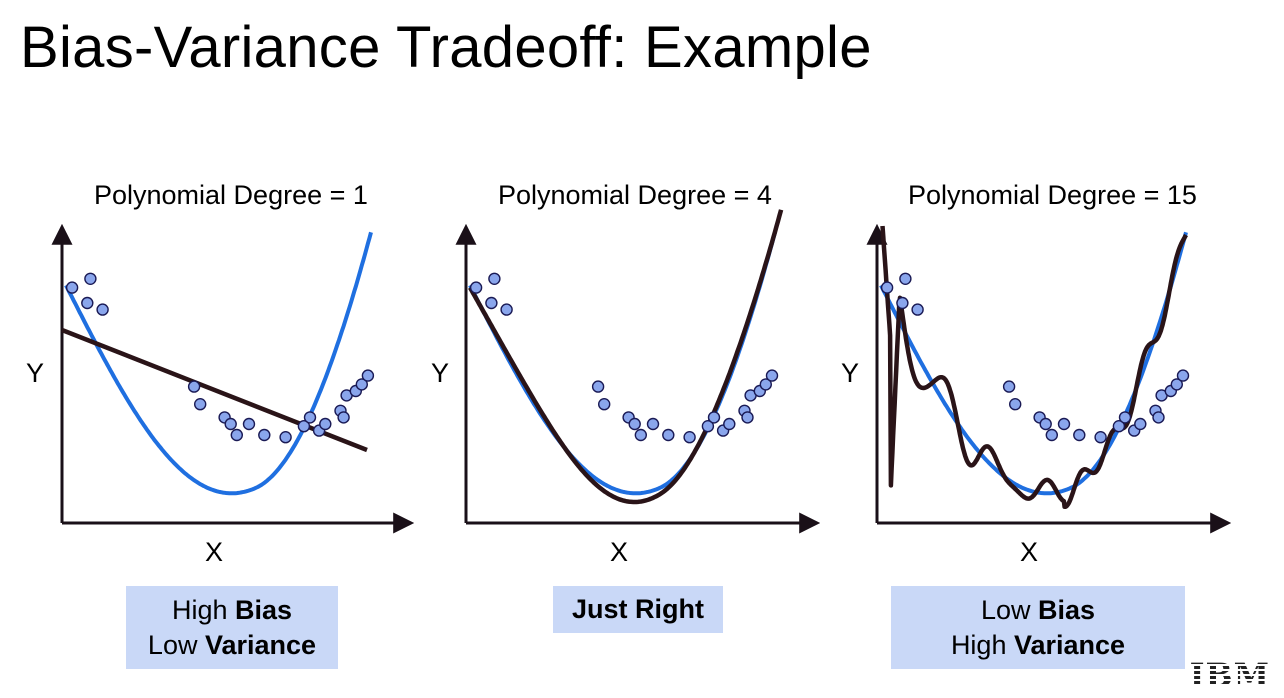 This screenshot has width=1284, height=698. Describe the element at coordinates (1038, 627) in the screenshot. I see `panel-3-caption: Low Bias High Variance` at that location.